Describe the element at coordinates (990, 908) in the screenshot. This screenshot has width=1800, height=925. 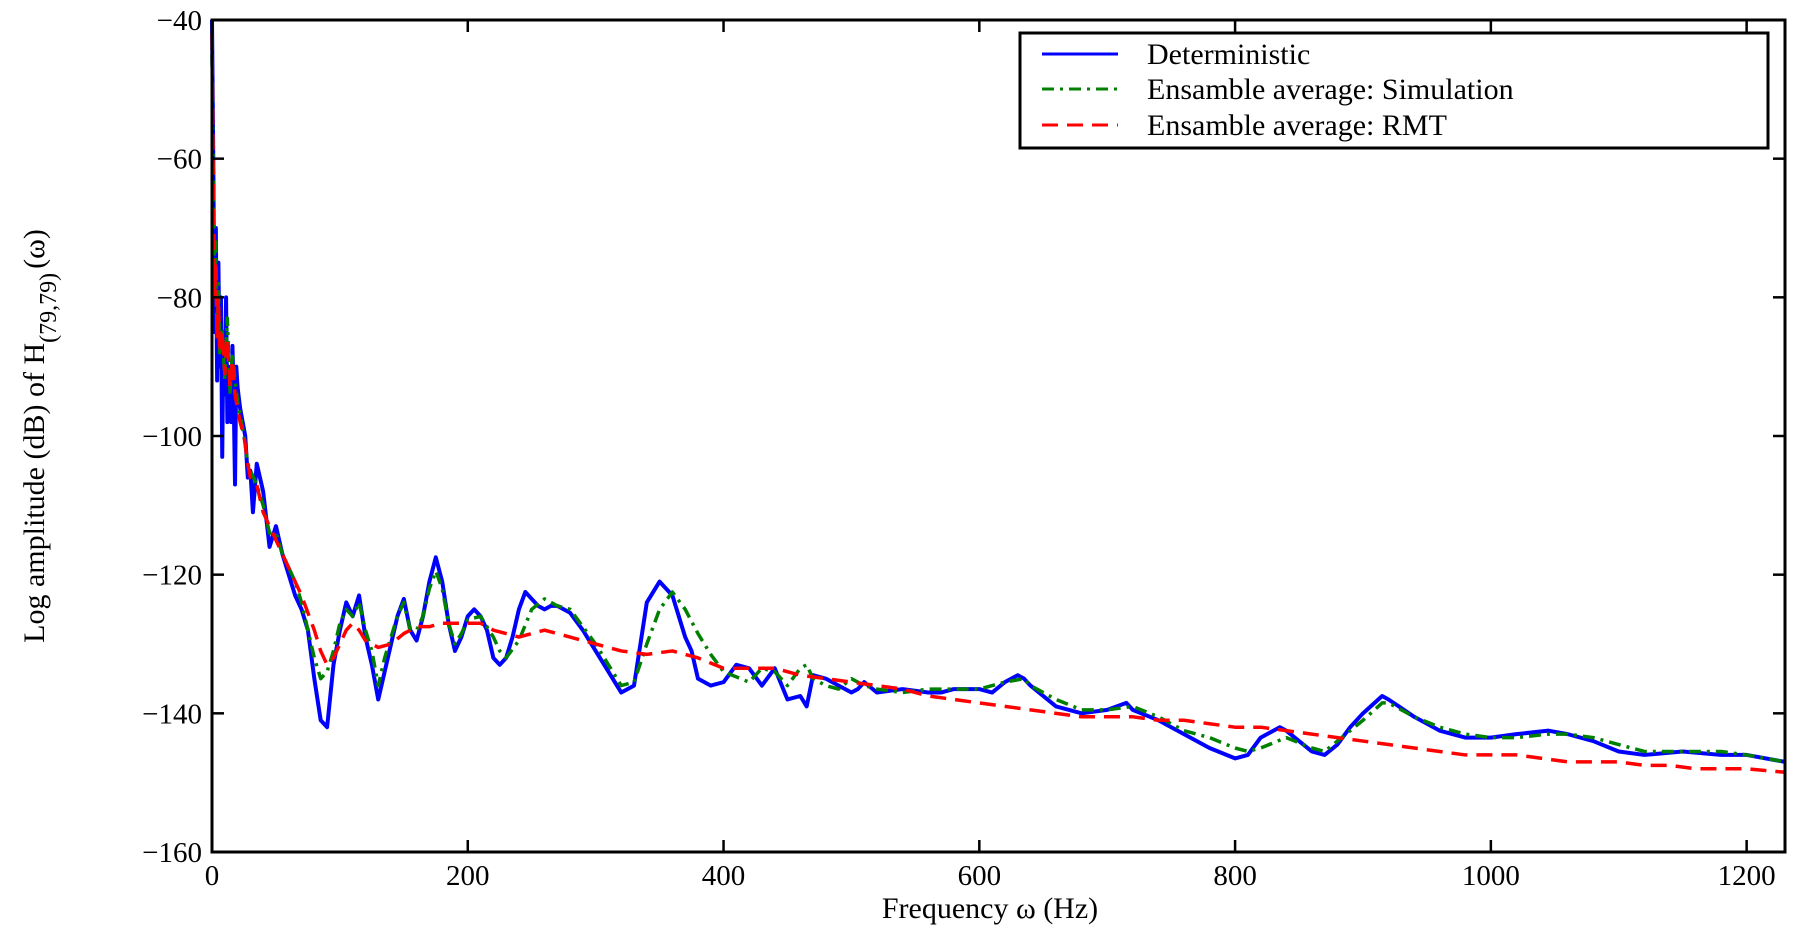
I see `x-axis-title: Frequency ω (Hz)` at that location.